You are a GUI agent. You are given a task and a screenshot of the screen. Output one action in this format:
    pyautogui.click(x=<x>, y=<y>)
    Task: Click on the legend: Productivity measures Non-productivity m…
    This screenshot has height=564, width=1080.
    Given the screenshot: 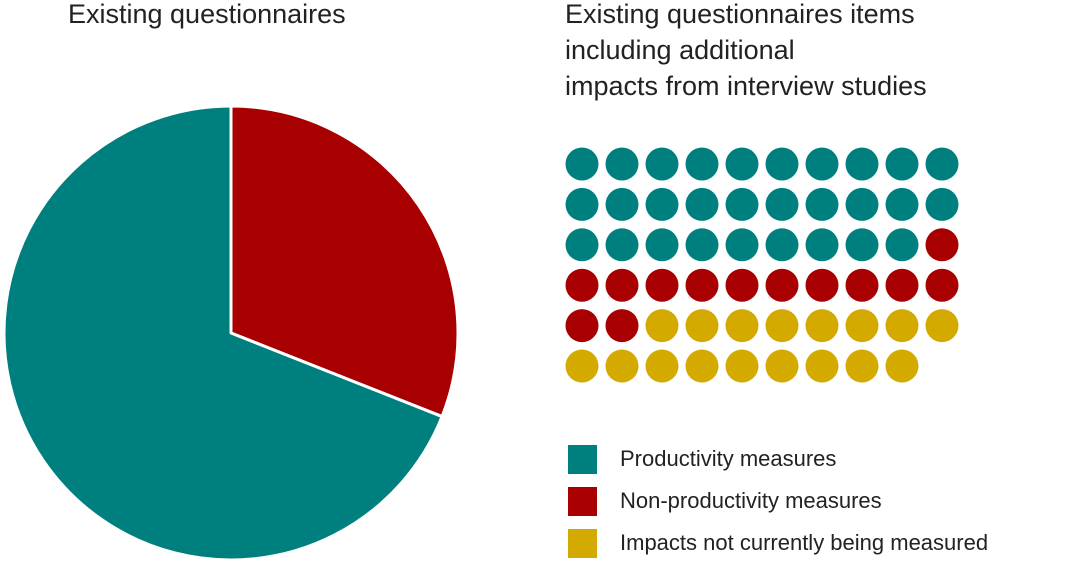 What is the action you would take?
    pyautogui.click(x=778, y=501)
    